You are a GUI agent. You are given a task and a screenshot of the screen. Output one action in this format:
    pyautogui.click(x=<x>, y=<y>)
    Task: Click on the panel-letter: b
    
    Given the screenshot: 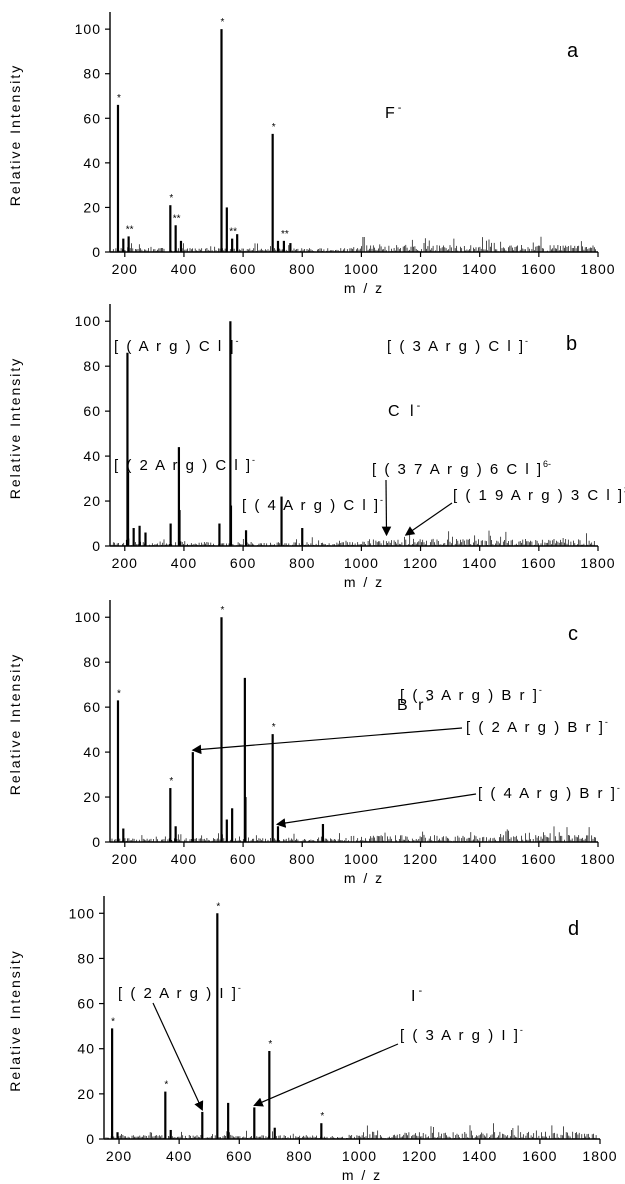 What is the action you would take?
    pyautogui.click(x=571, y=344)
    